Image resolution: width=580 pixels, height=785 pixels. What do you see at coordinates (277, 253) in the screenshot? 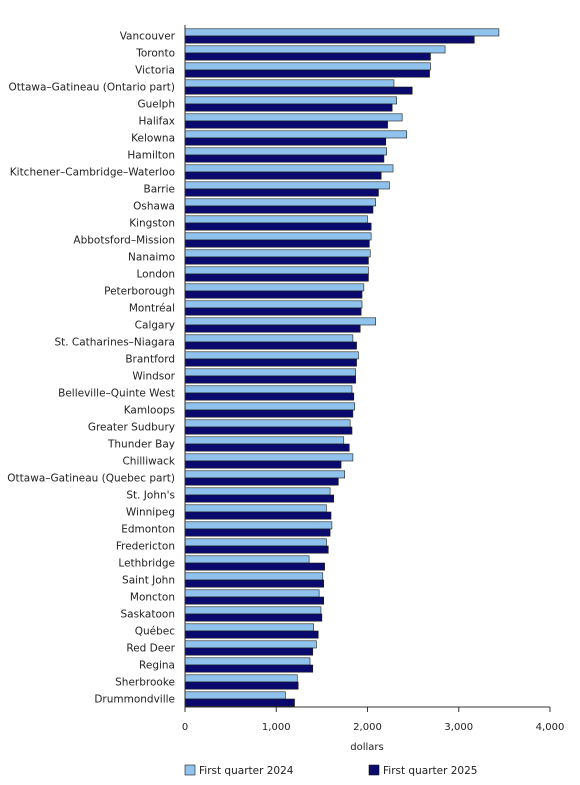
I see `bar-2024-nanaimo` at bounding box center [277, 253].